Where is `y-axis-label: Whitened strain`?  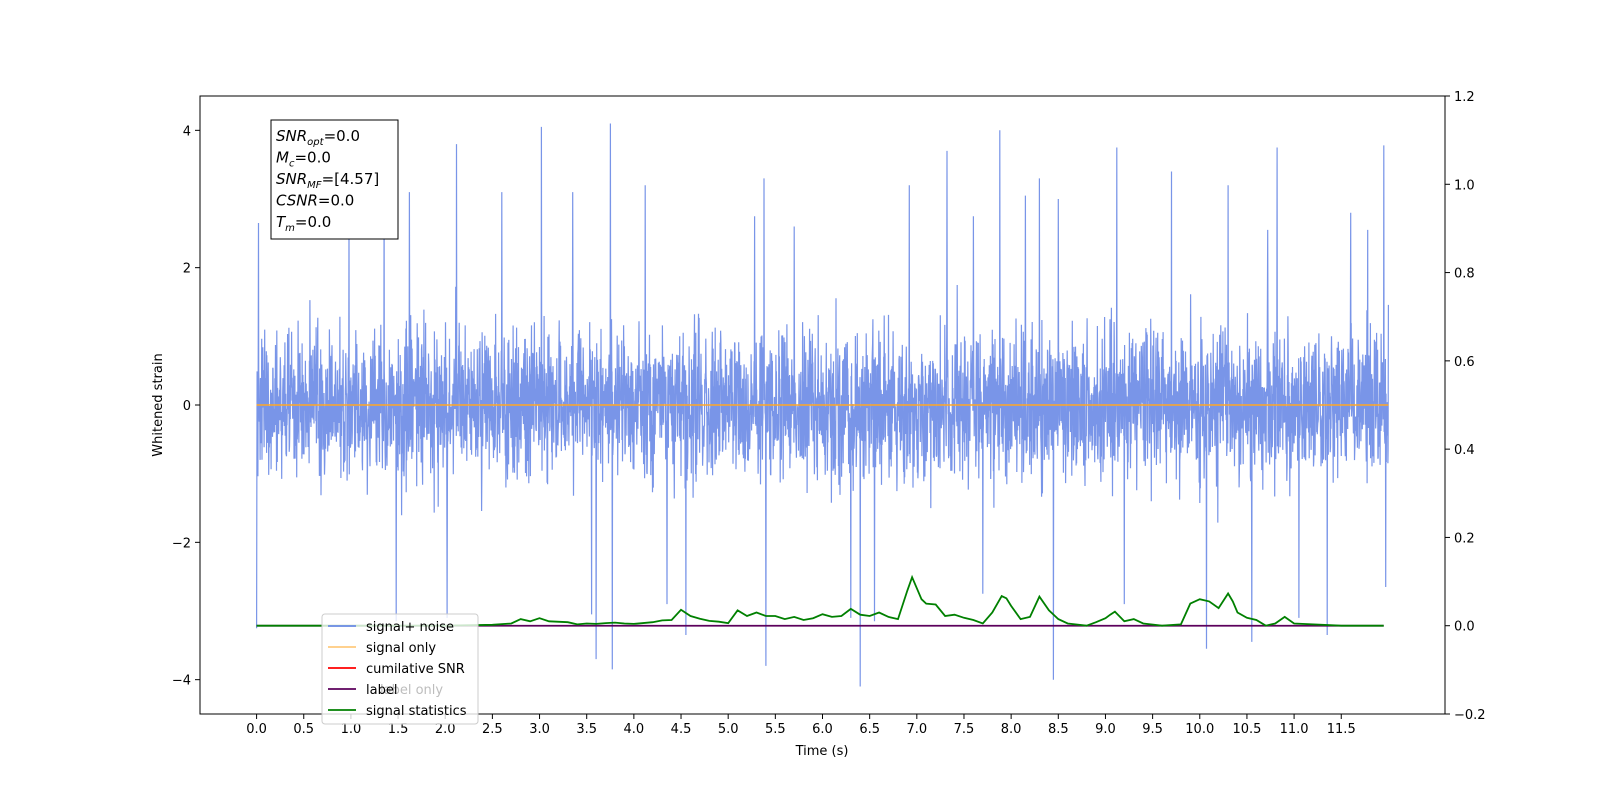 y-axis-label: Whitened strain is located at coordinates (158, 404).